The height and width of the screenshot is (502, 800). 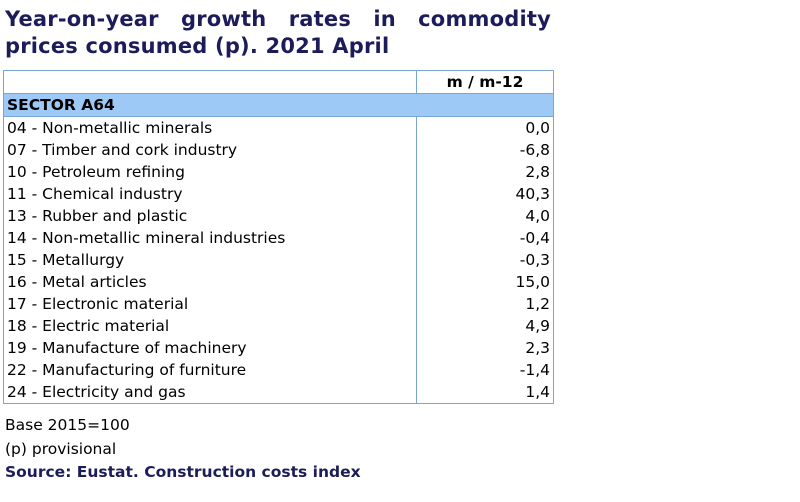 I want to click on data-row: 16 - Metal articles 15,0, so click(x=278, y=282).